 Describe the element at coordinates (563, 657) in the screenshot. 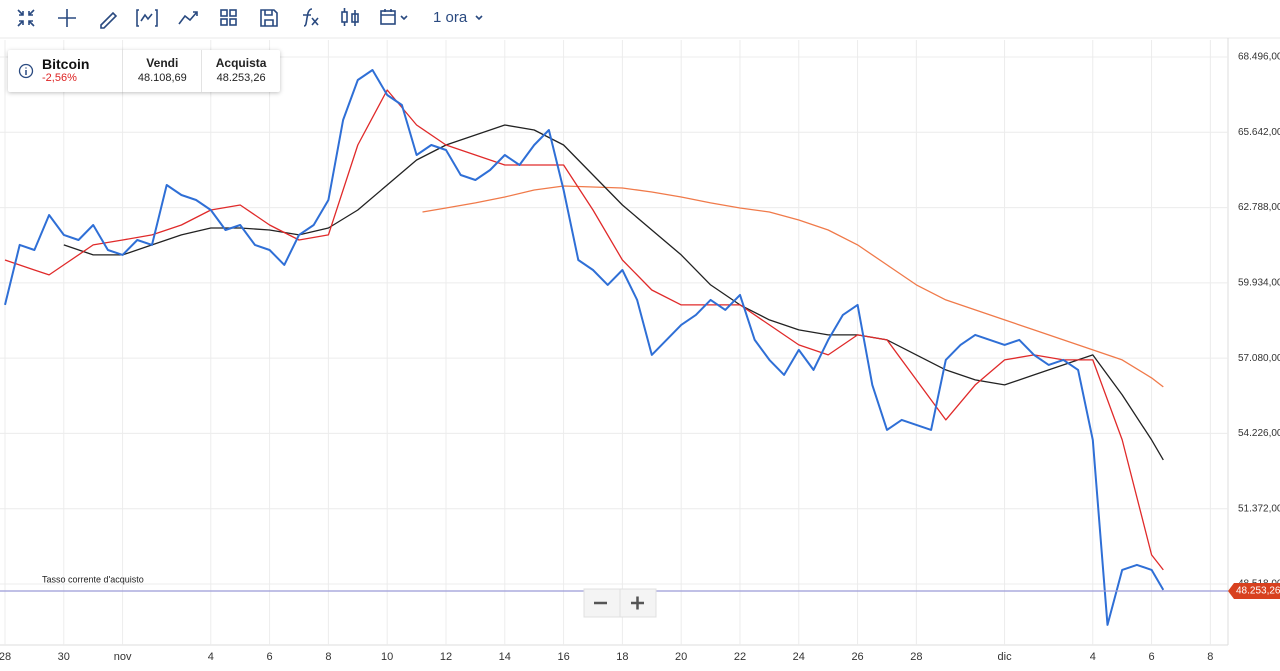

I see `x-tick-label: 16` at that location.